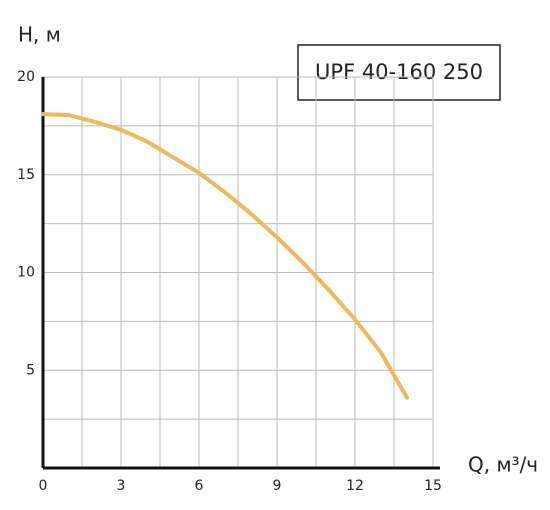 Image resolution: width=550 pixels, height=510 pixels. I want to click on chart-title: UPF 40-160 250, so click(399, 72).